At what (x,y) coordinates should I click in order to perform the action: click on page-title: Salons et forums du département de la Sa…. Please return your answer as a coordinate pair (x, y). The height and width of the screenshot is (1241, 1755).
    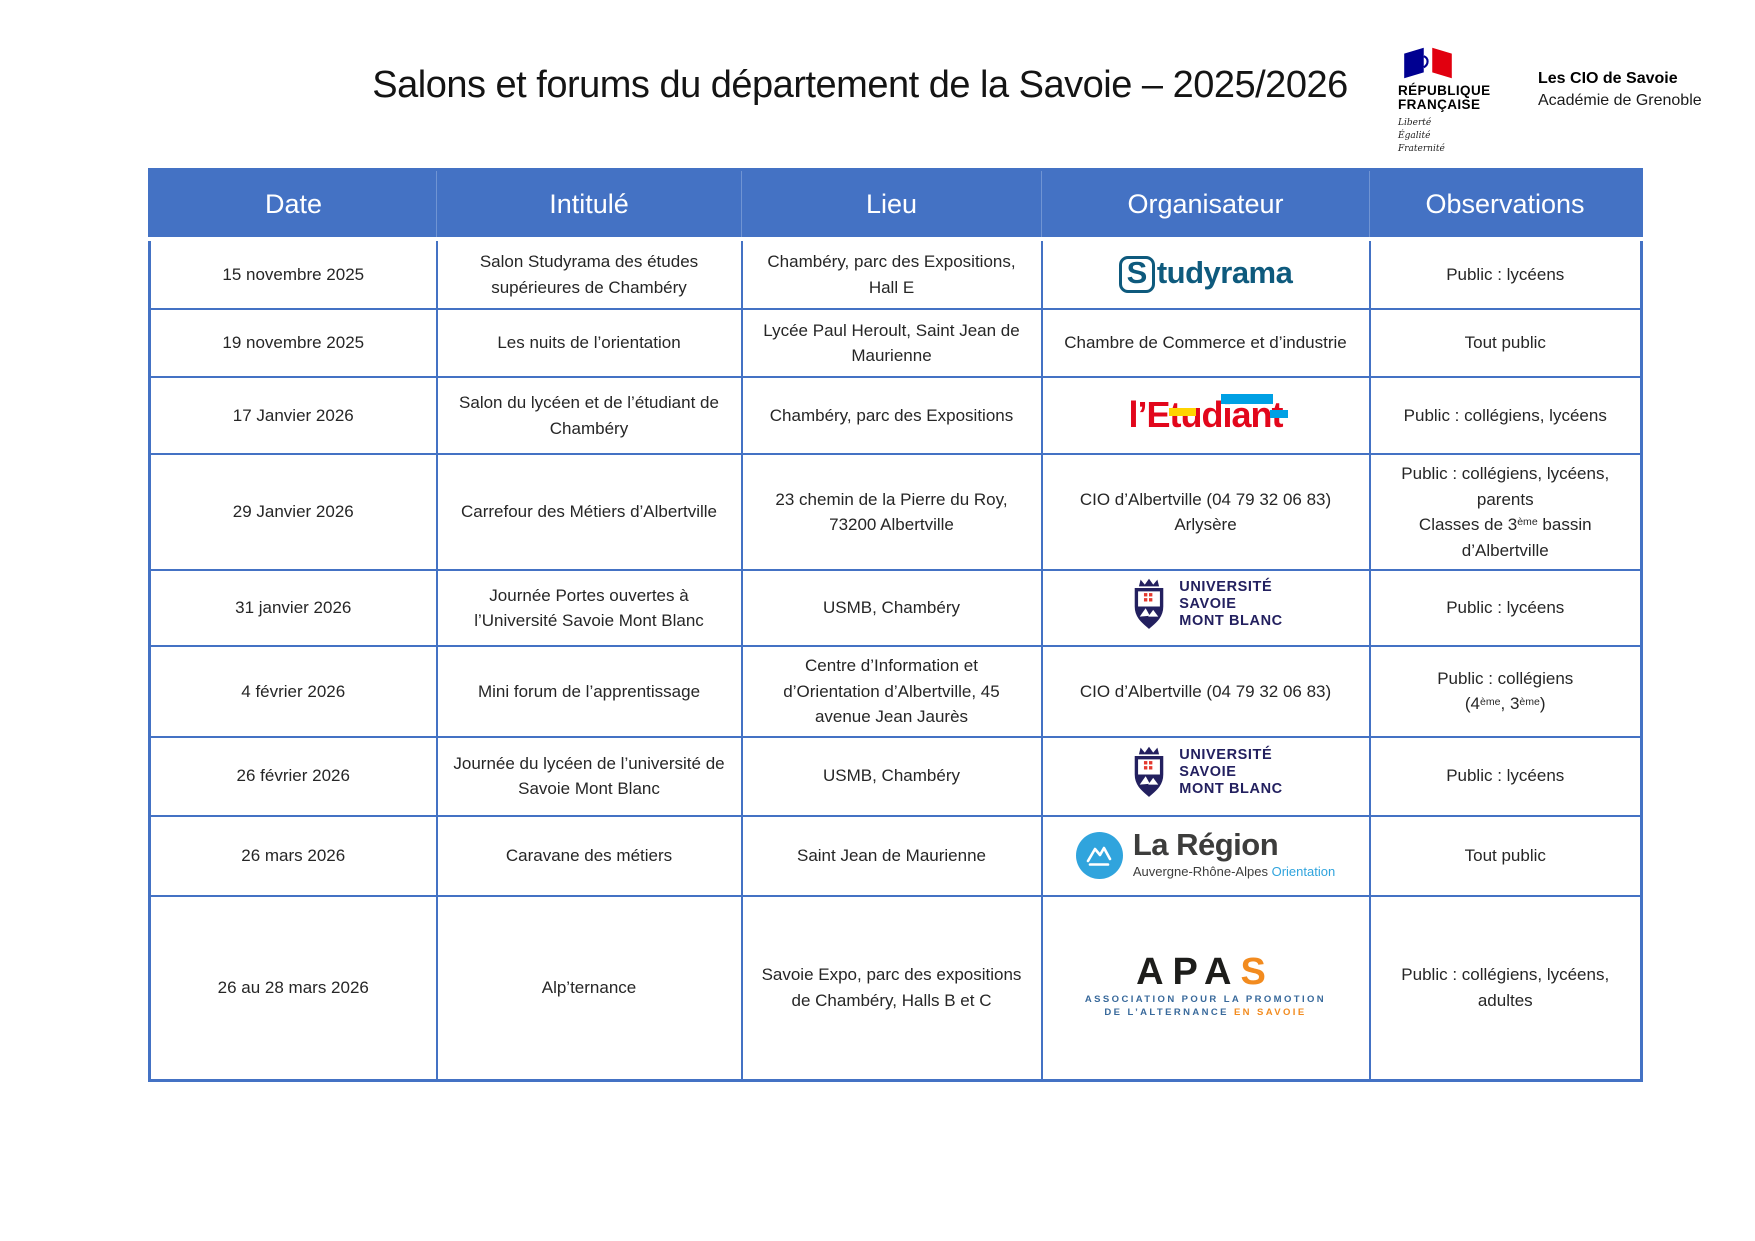
    Looking at the image, I should click on (860, 85).